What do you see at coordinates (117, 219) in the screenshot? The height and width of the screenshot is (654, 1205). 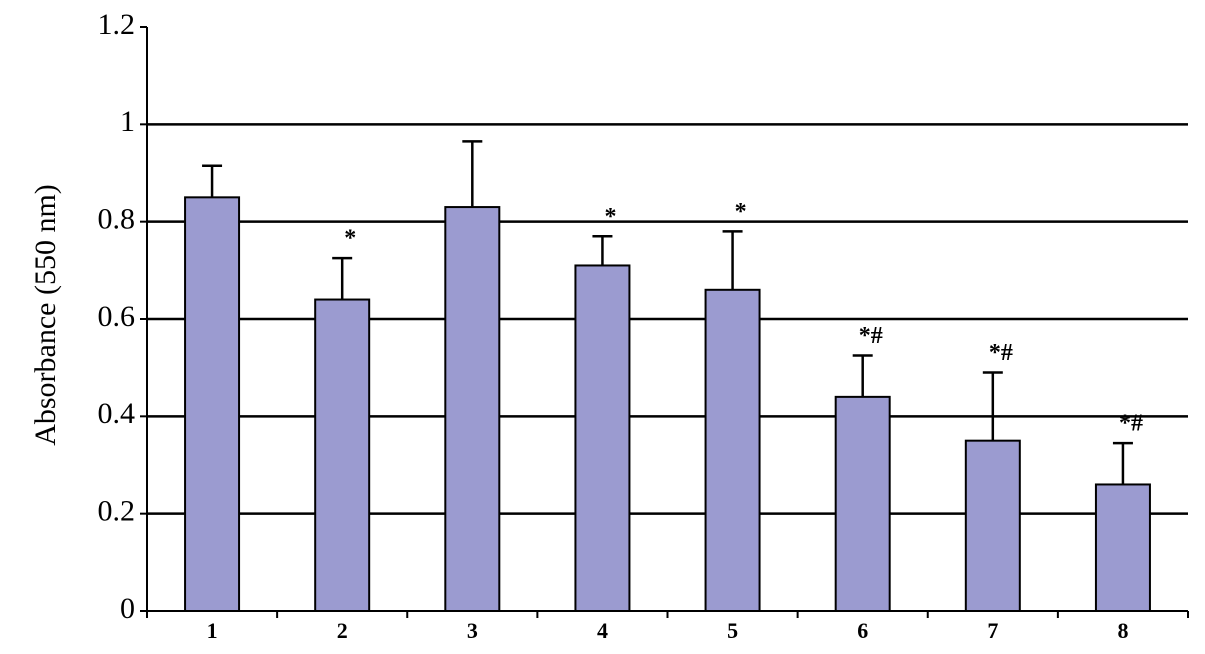 I see `y-tick-label: 0.8` at bounding box center [117, 219].